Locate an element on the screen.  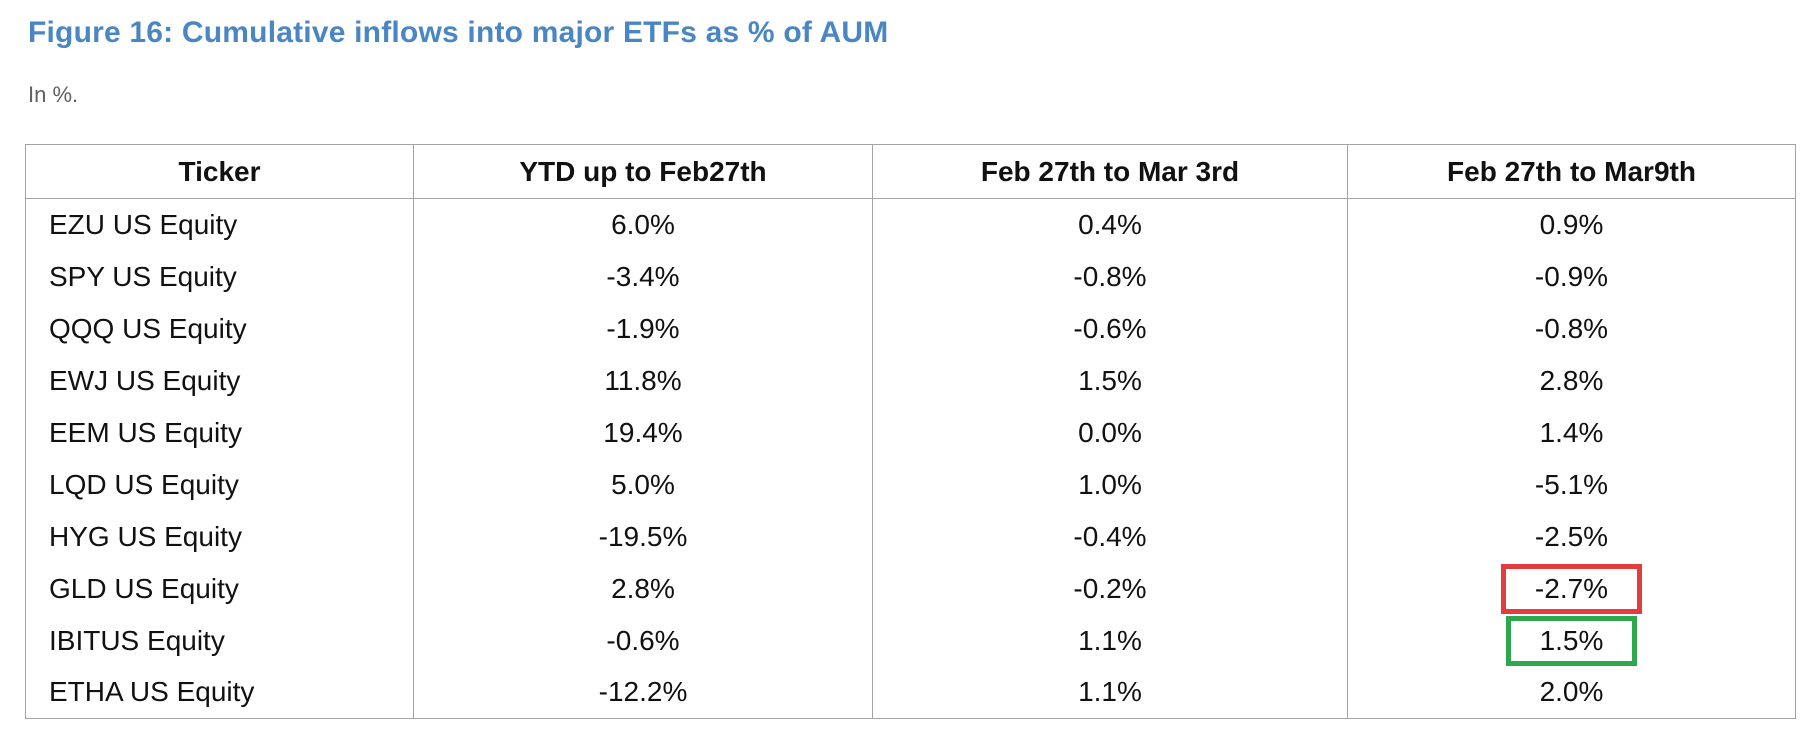
cell-feb27-mar9: 0.9% is located at coordinates (1571, 224).